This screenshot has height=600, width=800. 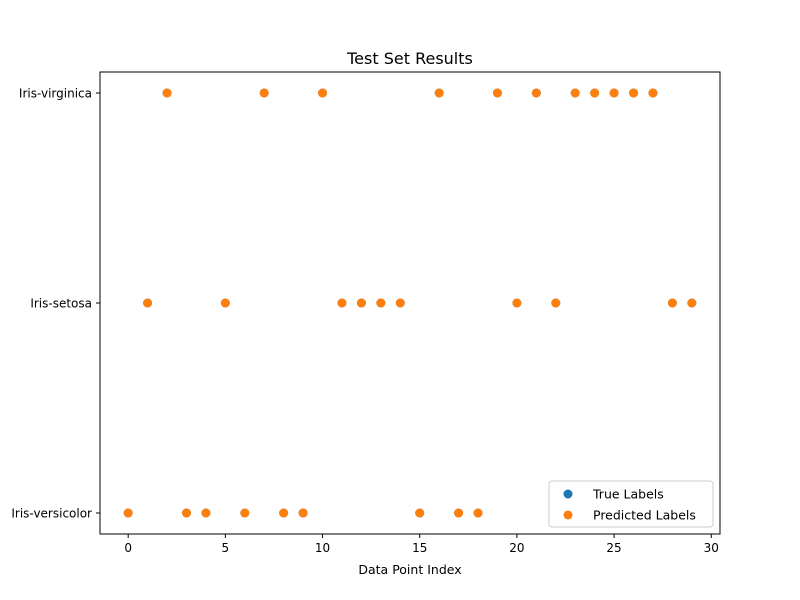 What do you see at coordinates (613, 548) in the screenshot?
I see `x-tick-label: 25` at bounding box center [613, 548].